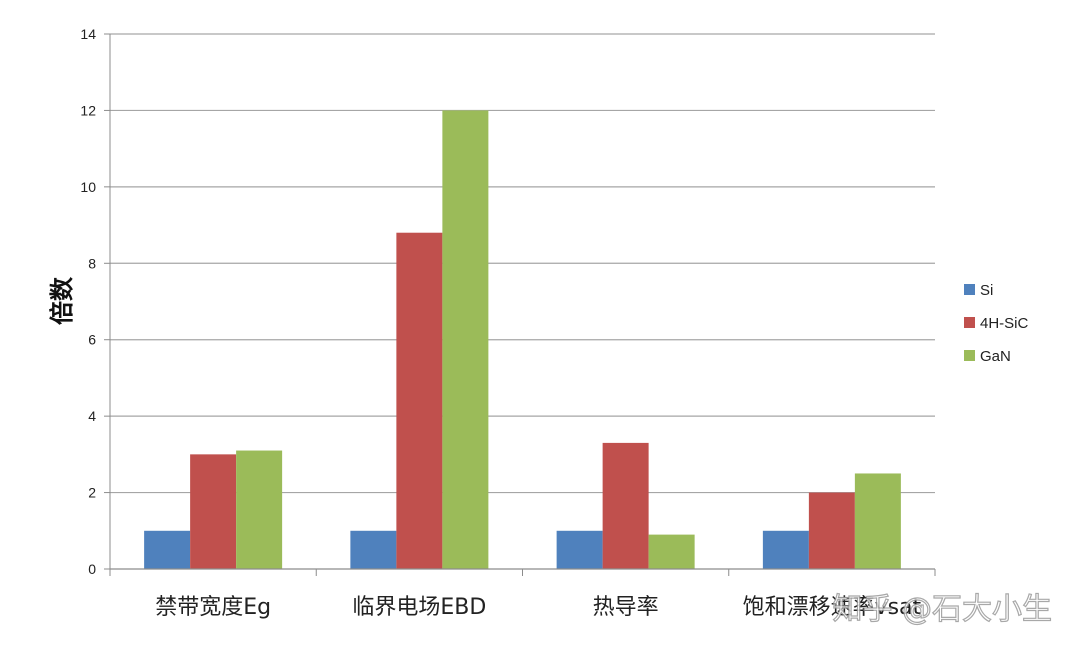 This screenshot has height=653, width=1080. I want to click on y-tick-label: 10, so click(88, 187).